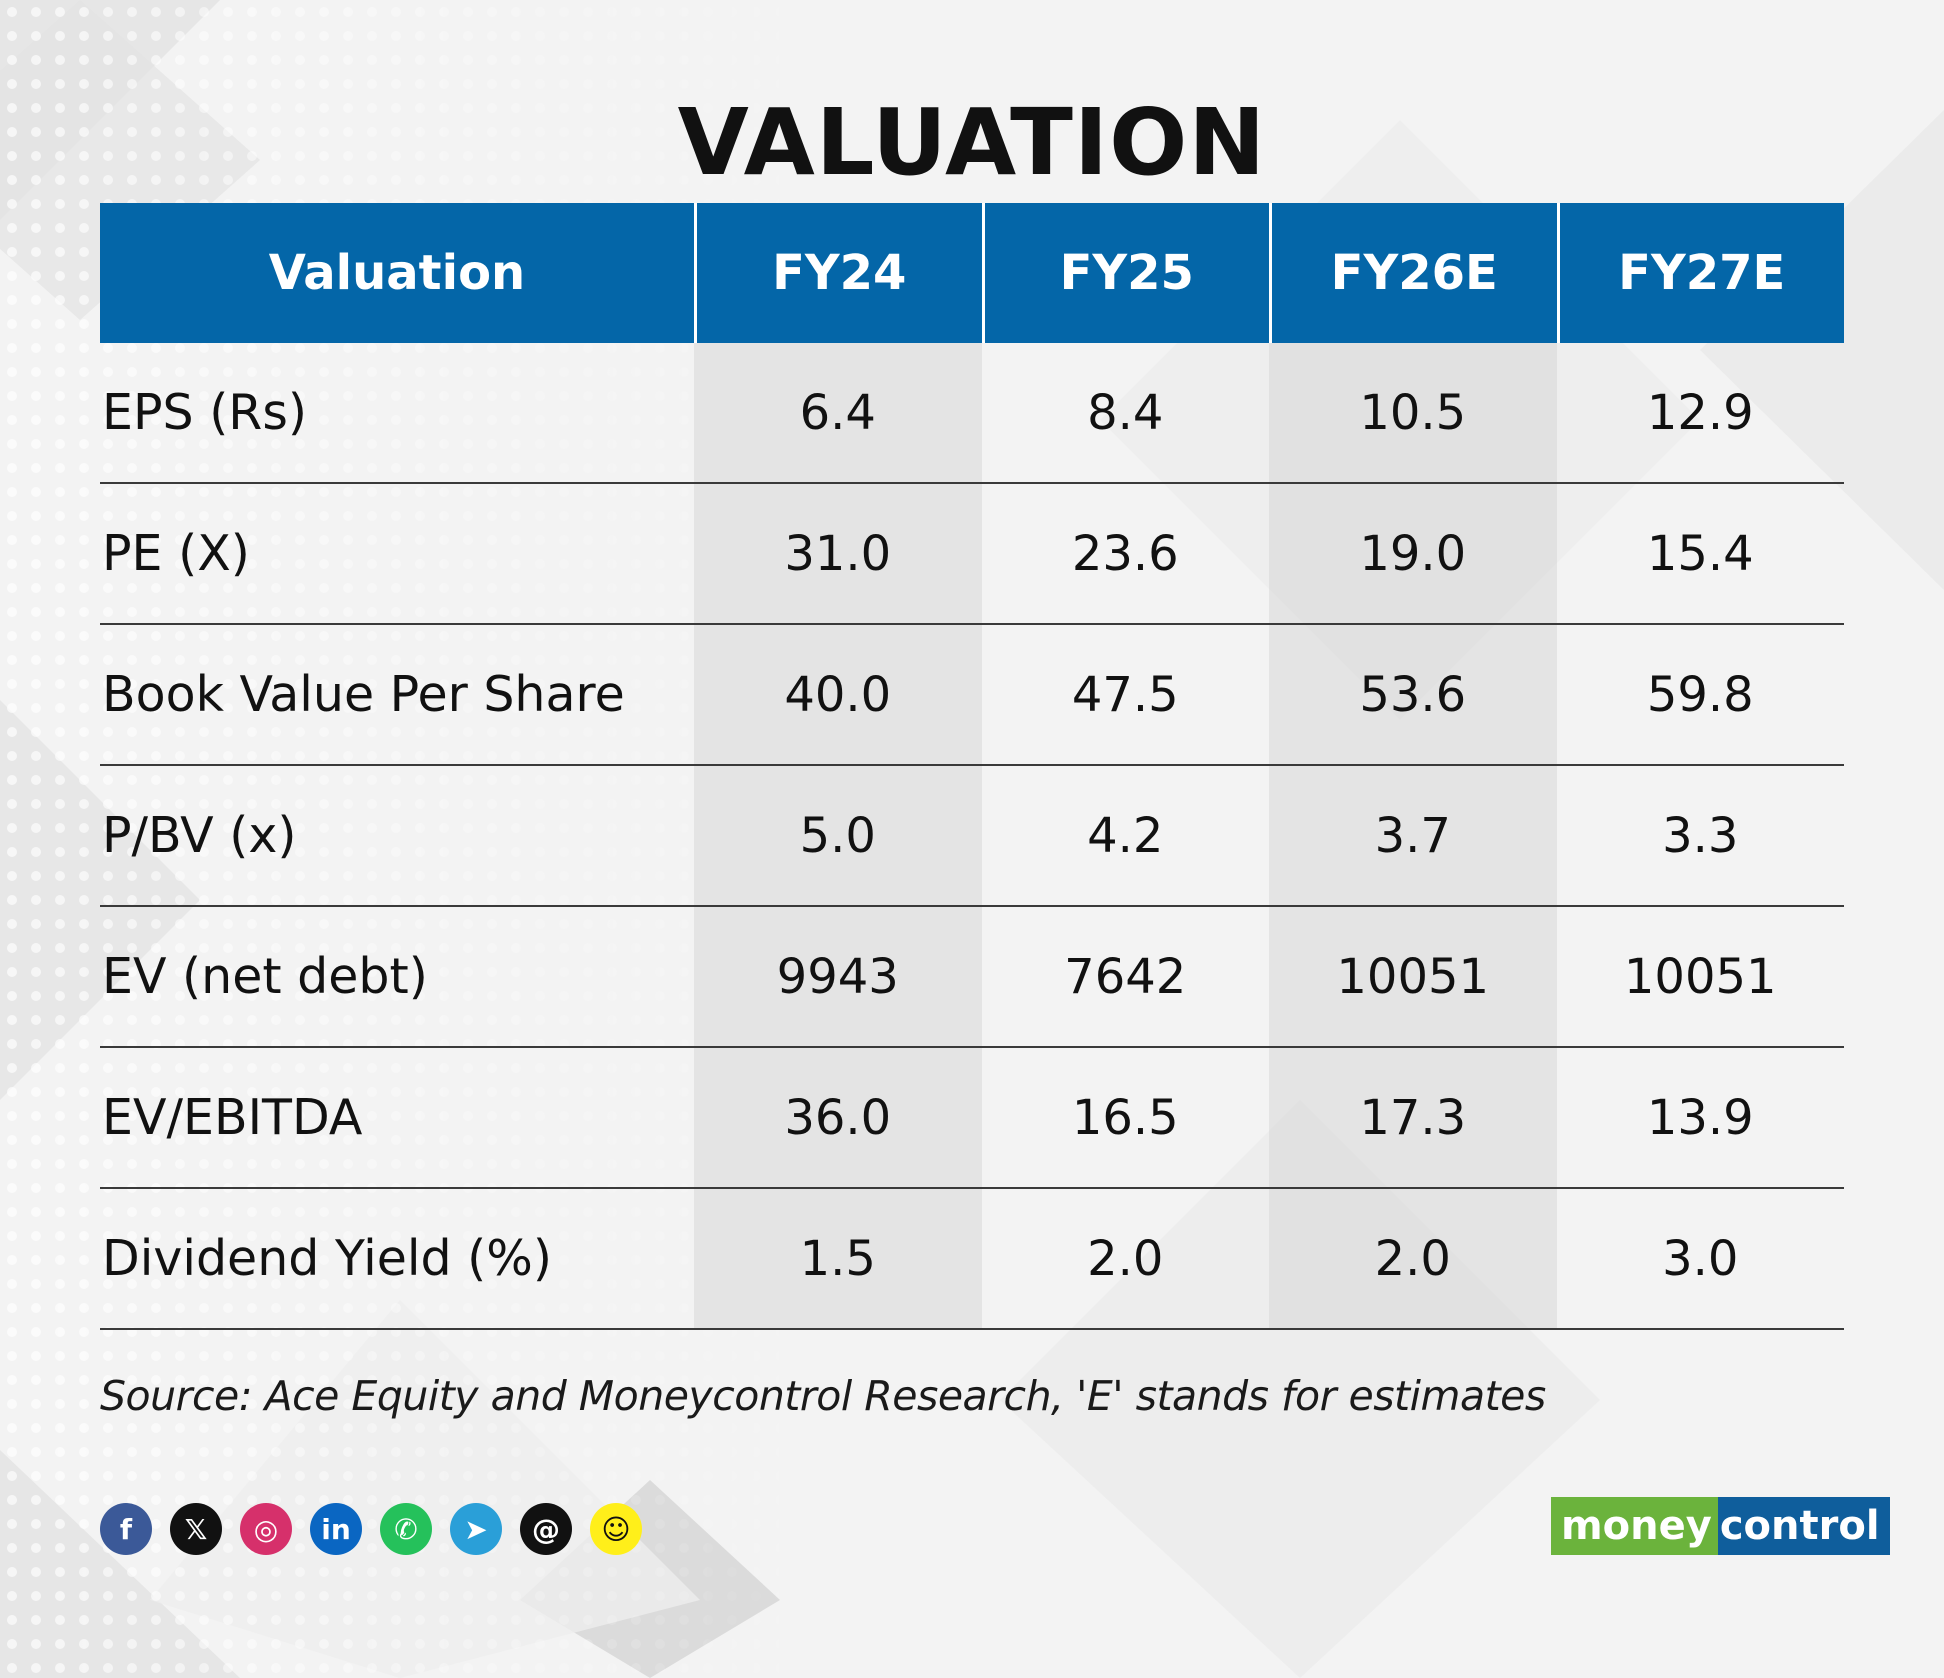  Describe the element at coordinates (1413, 412) in the screenshot. I see `table-cell: 10.5` at that location.